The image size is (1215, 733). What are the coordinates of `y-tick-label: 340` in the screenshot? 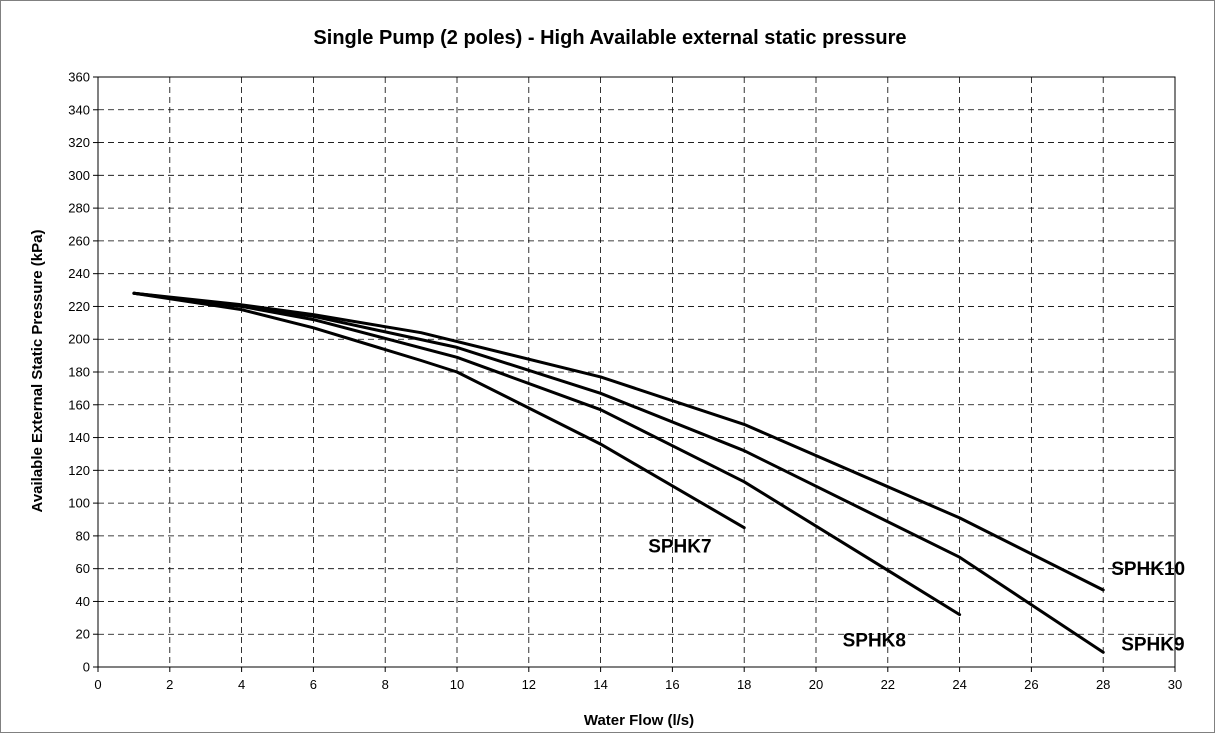 It's located at (79, 109).